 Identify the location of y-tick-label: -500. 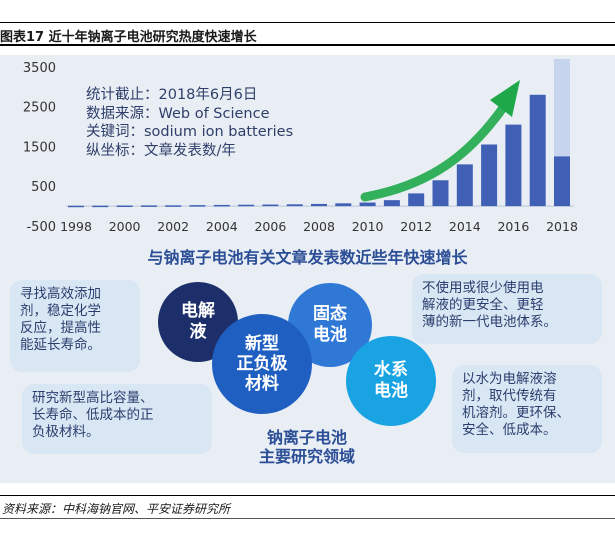
(41, 227).